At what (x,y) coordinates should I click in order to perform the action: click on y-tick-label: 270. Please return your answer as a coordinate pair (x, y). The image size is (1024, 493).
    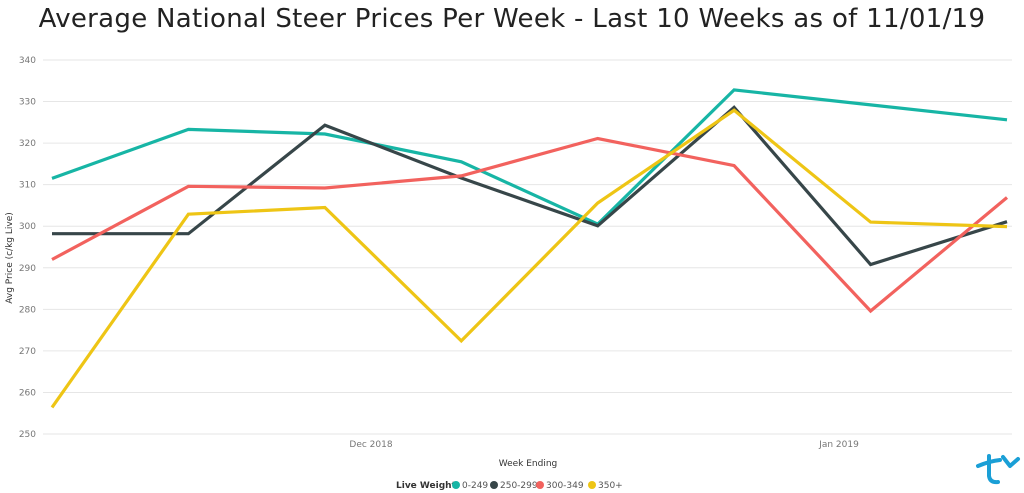
    Looking at the image, I should click on (27, 352).